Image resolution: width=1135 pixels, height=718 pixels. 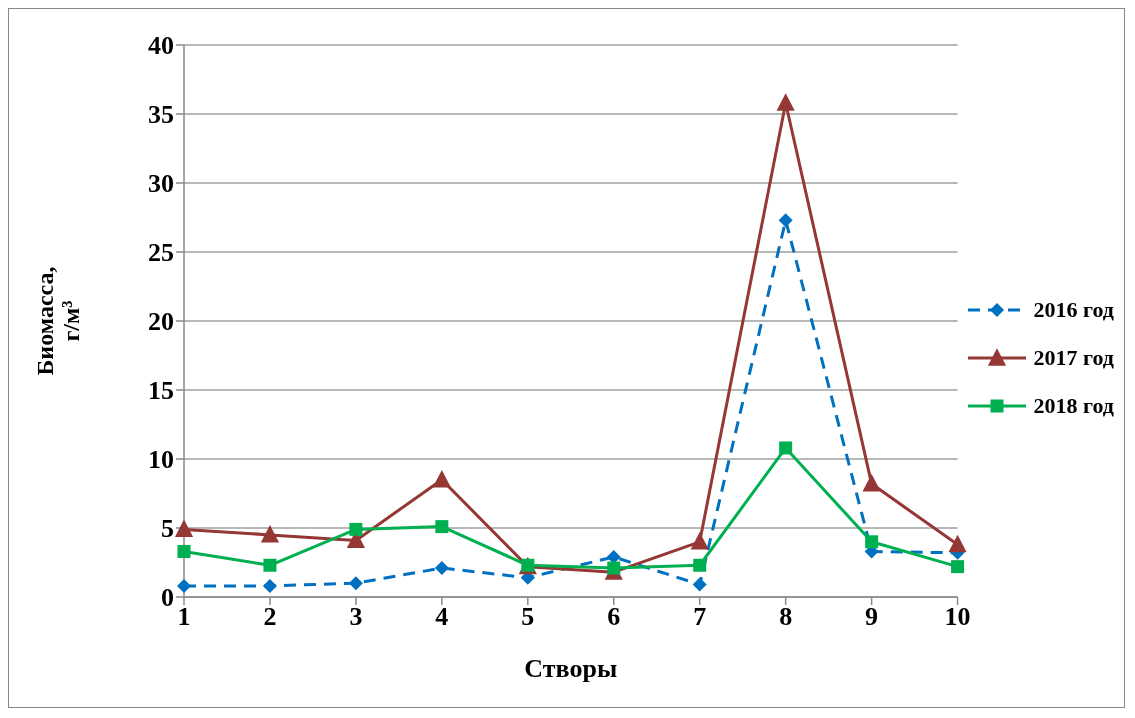 What do you see at coordinates (161, 322) in the screenshot?
I see `y-tick-label: 20` at bounding box center [161, 322].